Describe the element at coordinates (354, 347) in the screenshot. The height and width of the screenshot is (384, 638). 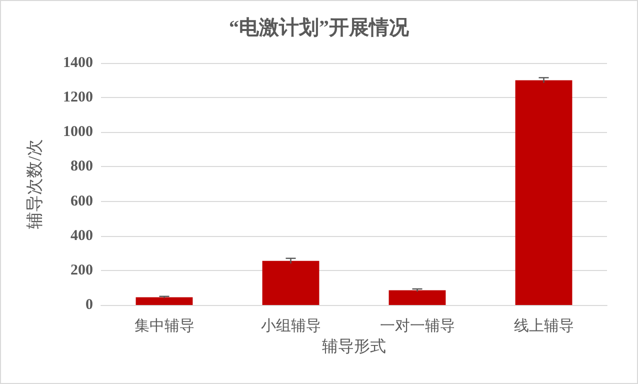
I see `x-axis-title: 辅导形式` at that location.